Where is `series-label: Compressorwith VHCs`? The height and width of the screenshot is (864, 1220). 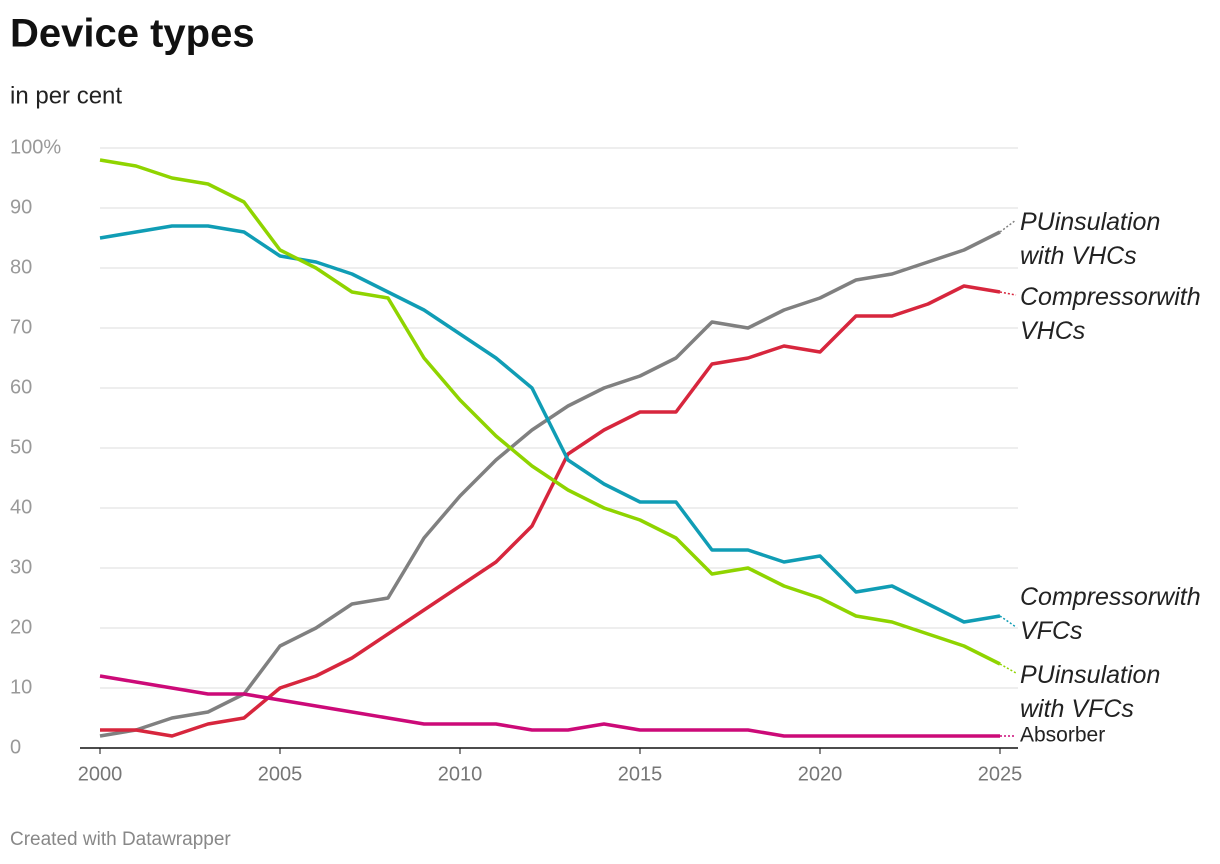 series-label: Compressorwith VHCs is located at coordinates (1110, 314).